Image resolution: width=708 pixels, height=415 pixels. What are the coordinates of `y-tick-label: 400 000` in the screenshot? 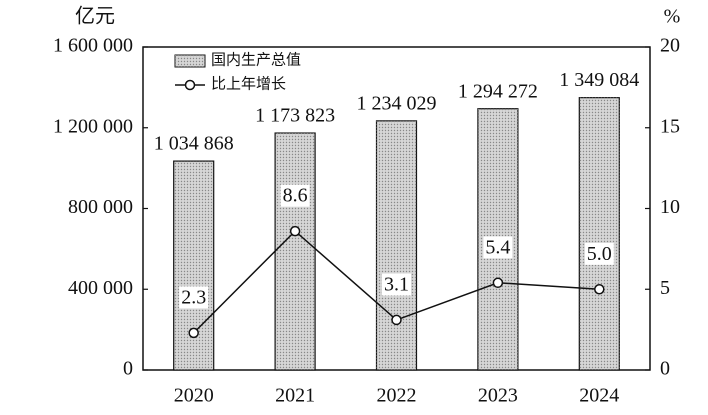 It's located at (100, 288).